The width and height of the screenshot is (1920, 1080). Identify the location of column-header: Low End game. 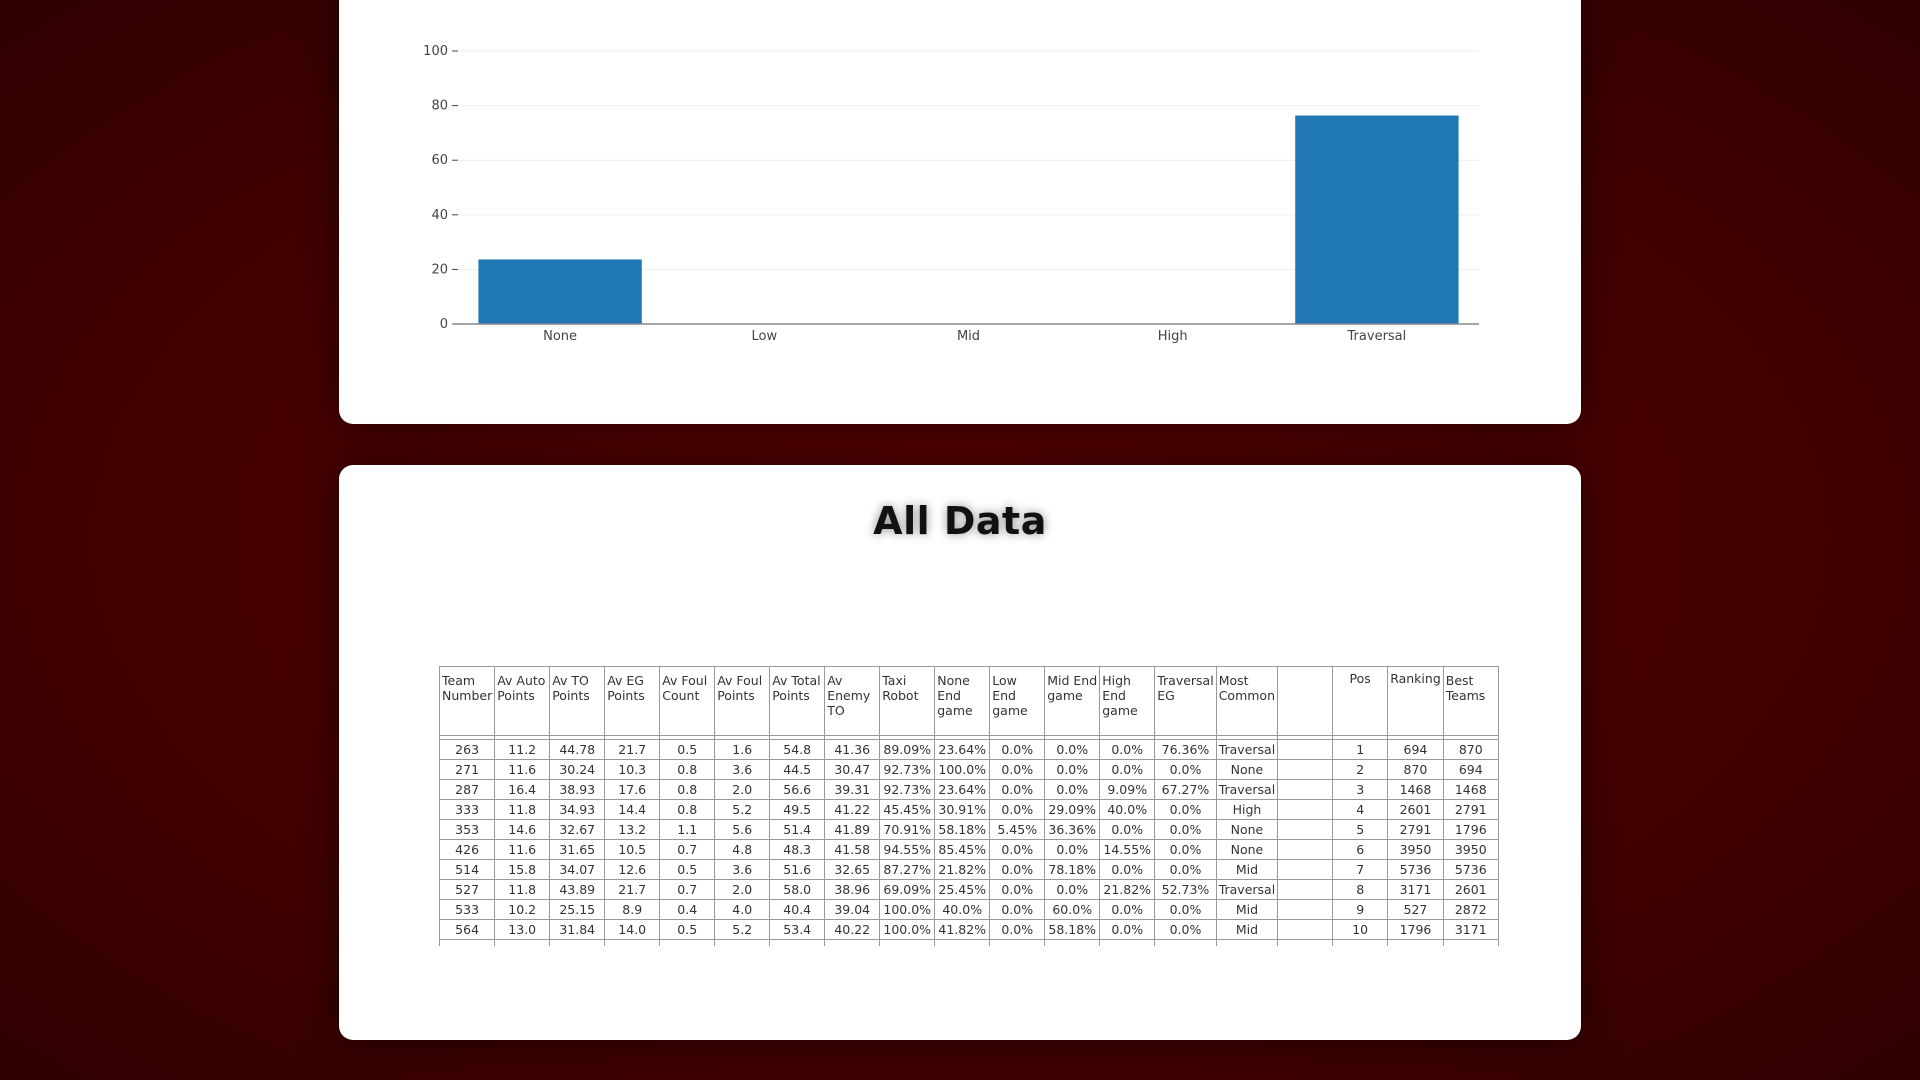
(1017, 701).